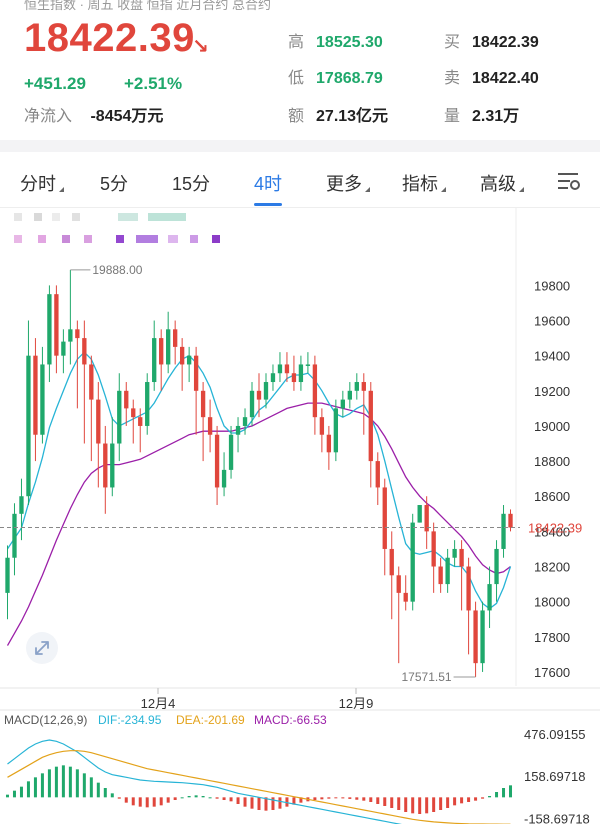 This screenshot has width=600, height=824. What do you see at coordinates (481, 114) in the screenshot?
I see `volume-stat: 量 2.31万` at bounding box center [481, 114].